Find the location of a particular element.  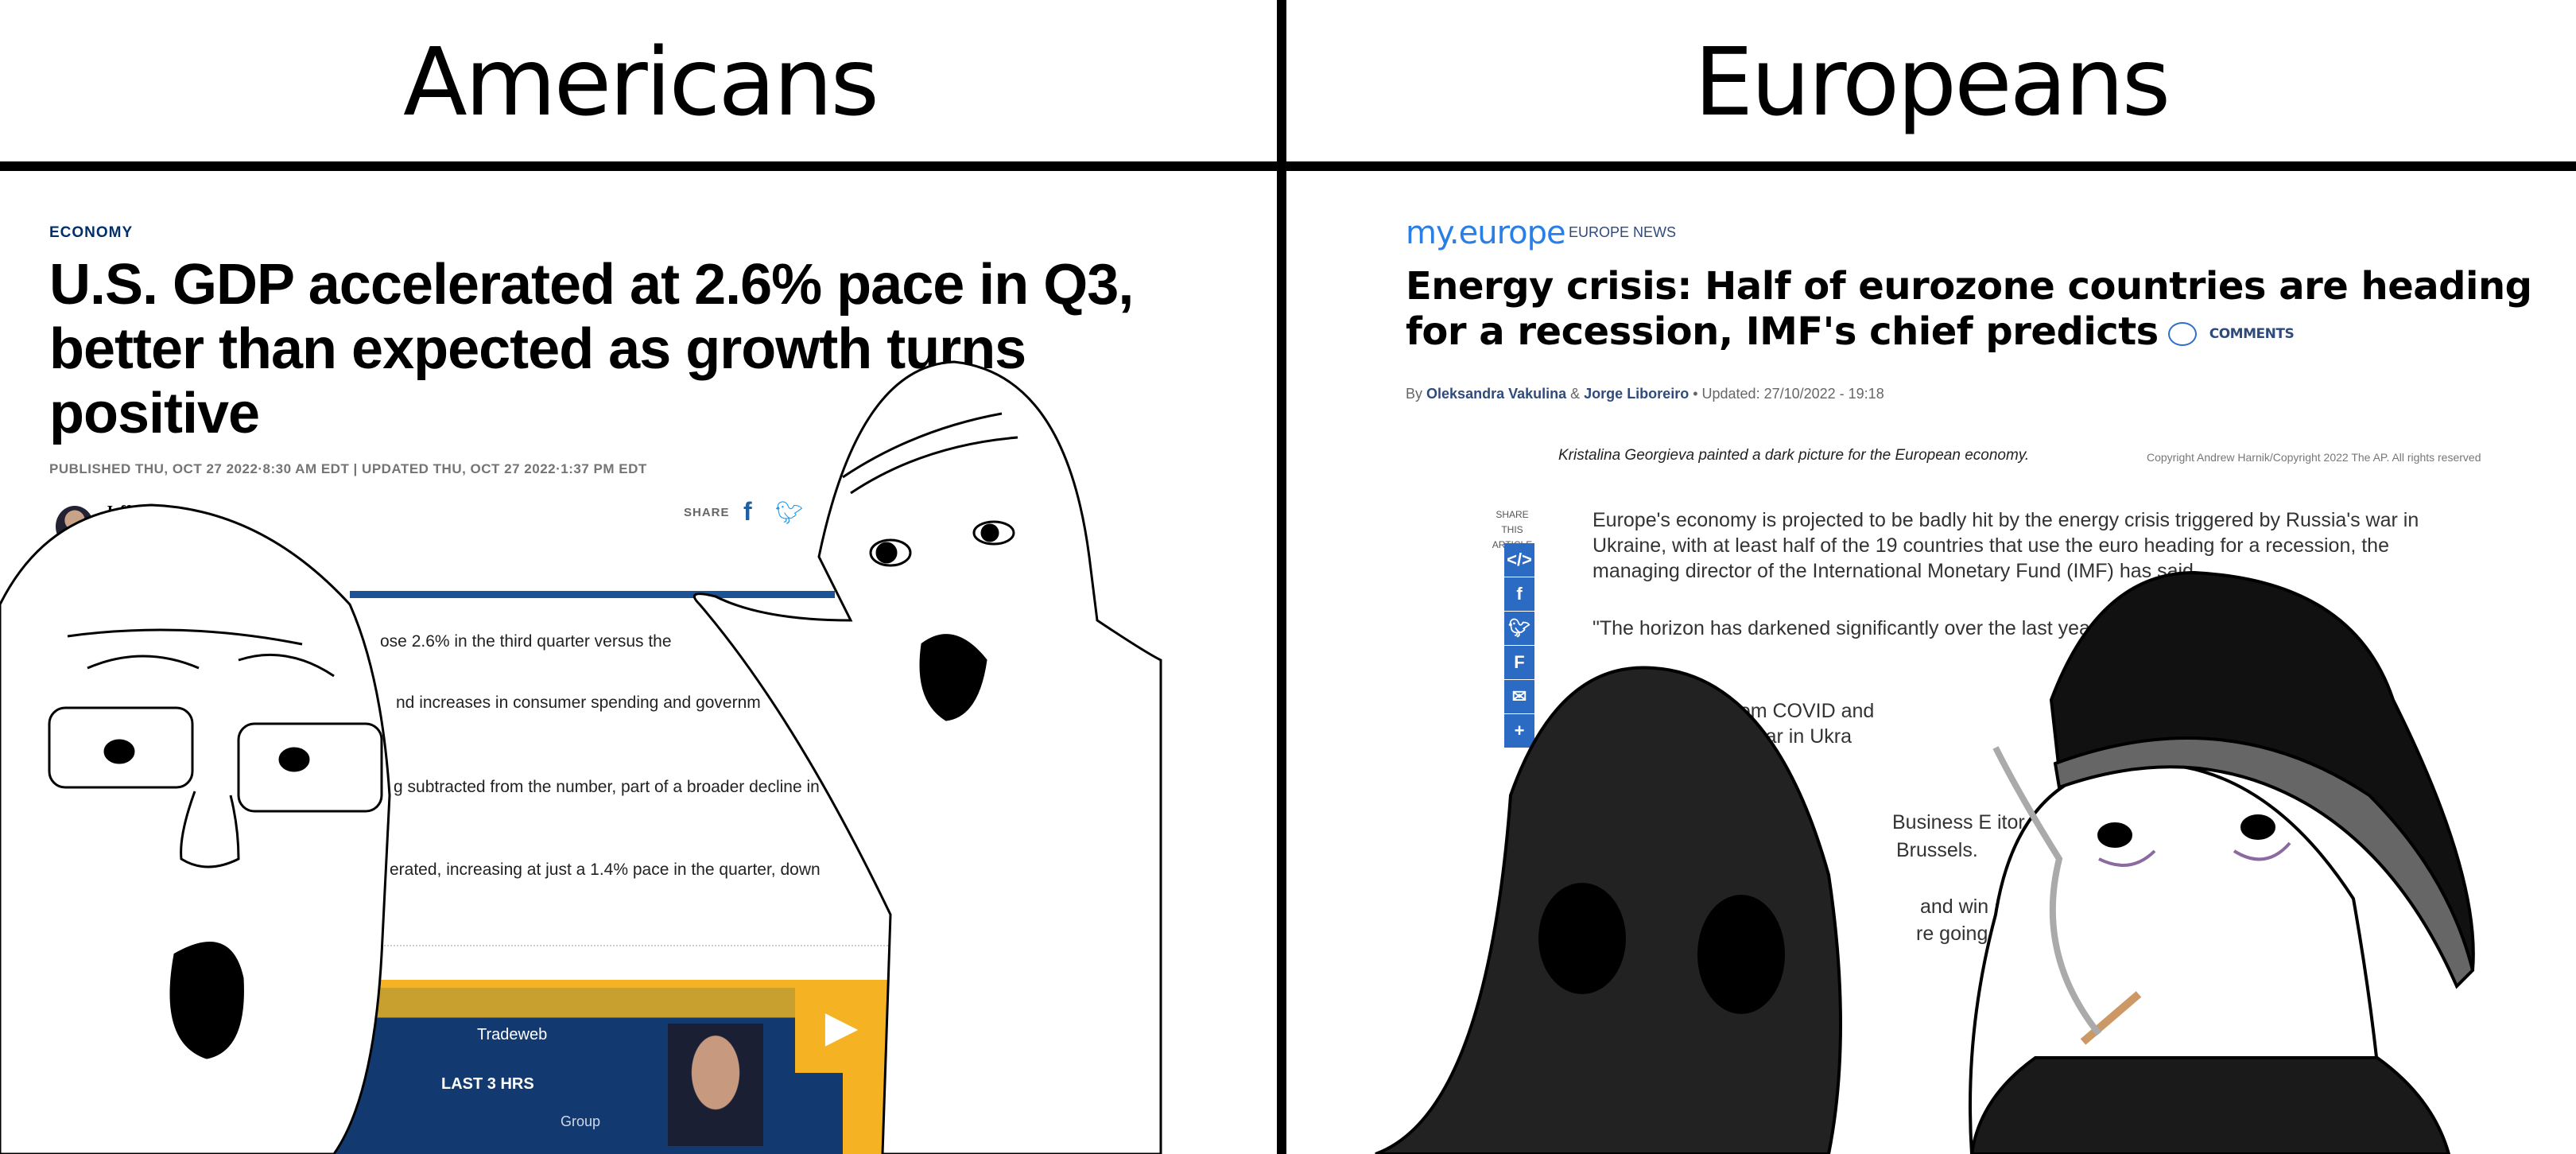

video-tradeweb-text: Tradeweb is located at coordinates (512, 1034).